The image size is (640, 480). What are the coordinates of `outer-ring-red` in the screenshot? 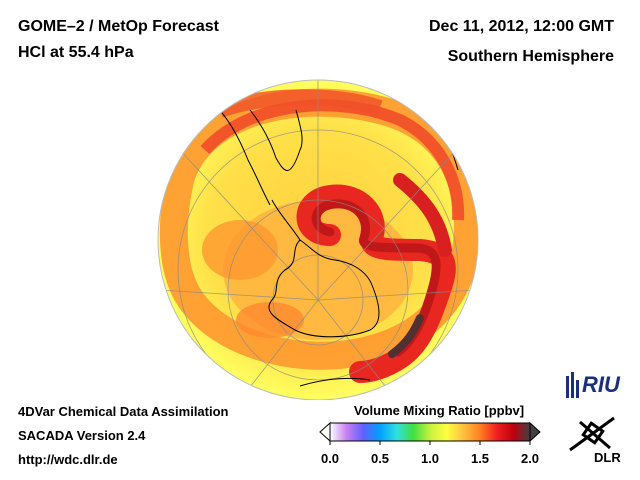 It's located at (332, 160).